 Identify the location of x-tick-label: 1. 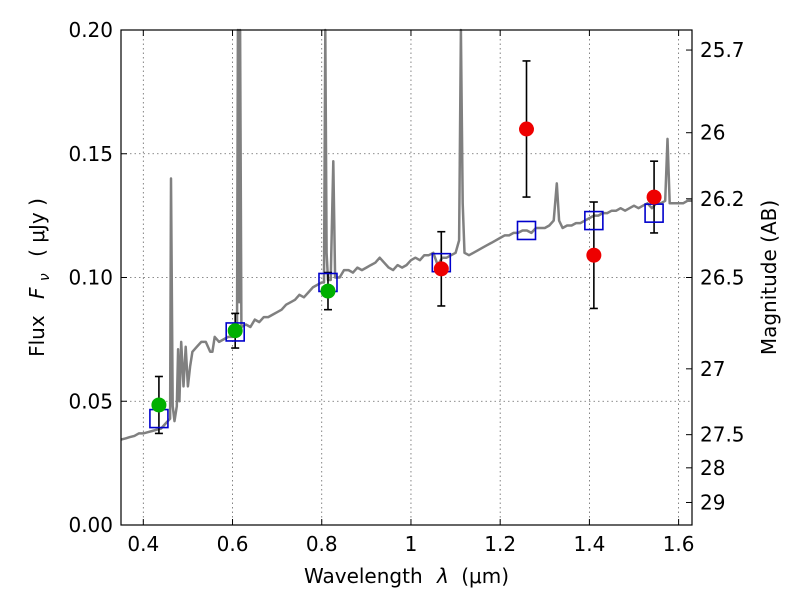
(411, 544).